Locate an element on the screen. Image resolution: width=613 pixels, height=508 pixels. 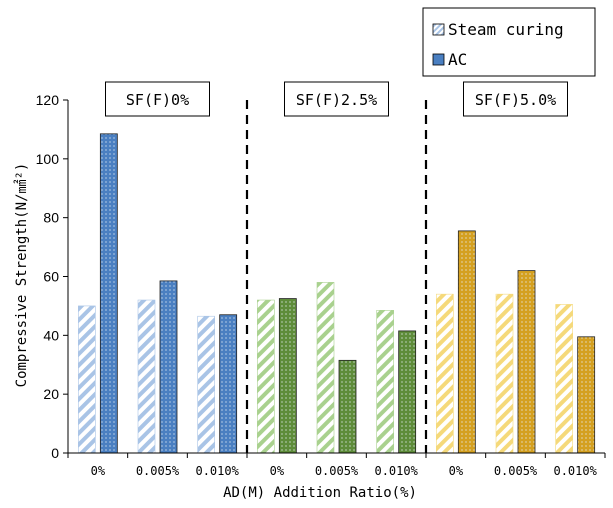
legend-label: AC is located at coordinates (457, 59).